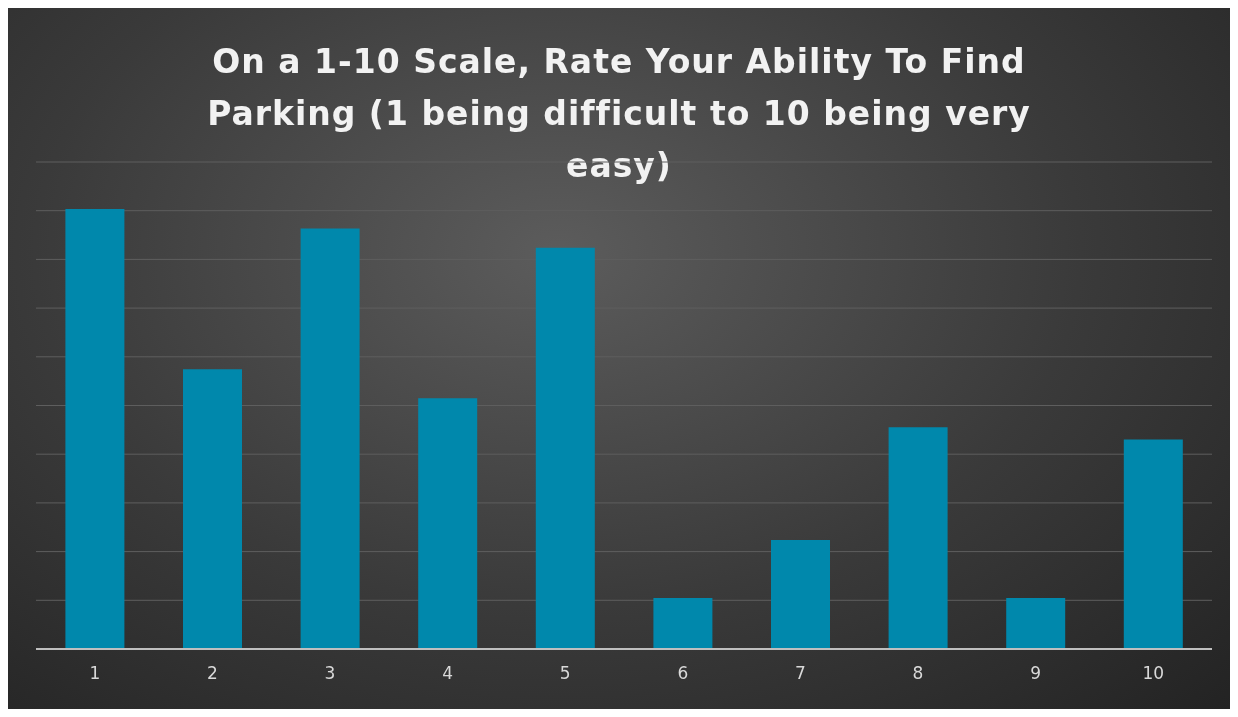 This screenshot has height=717, width=1238. I want to click on x-tick-label: 9, so click(1036, 673).